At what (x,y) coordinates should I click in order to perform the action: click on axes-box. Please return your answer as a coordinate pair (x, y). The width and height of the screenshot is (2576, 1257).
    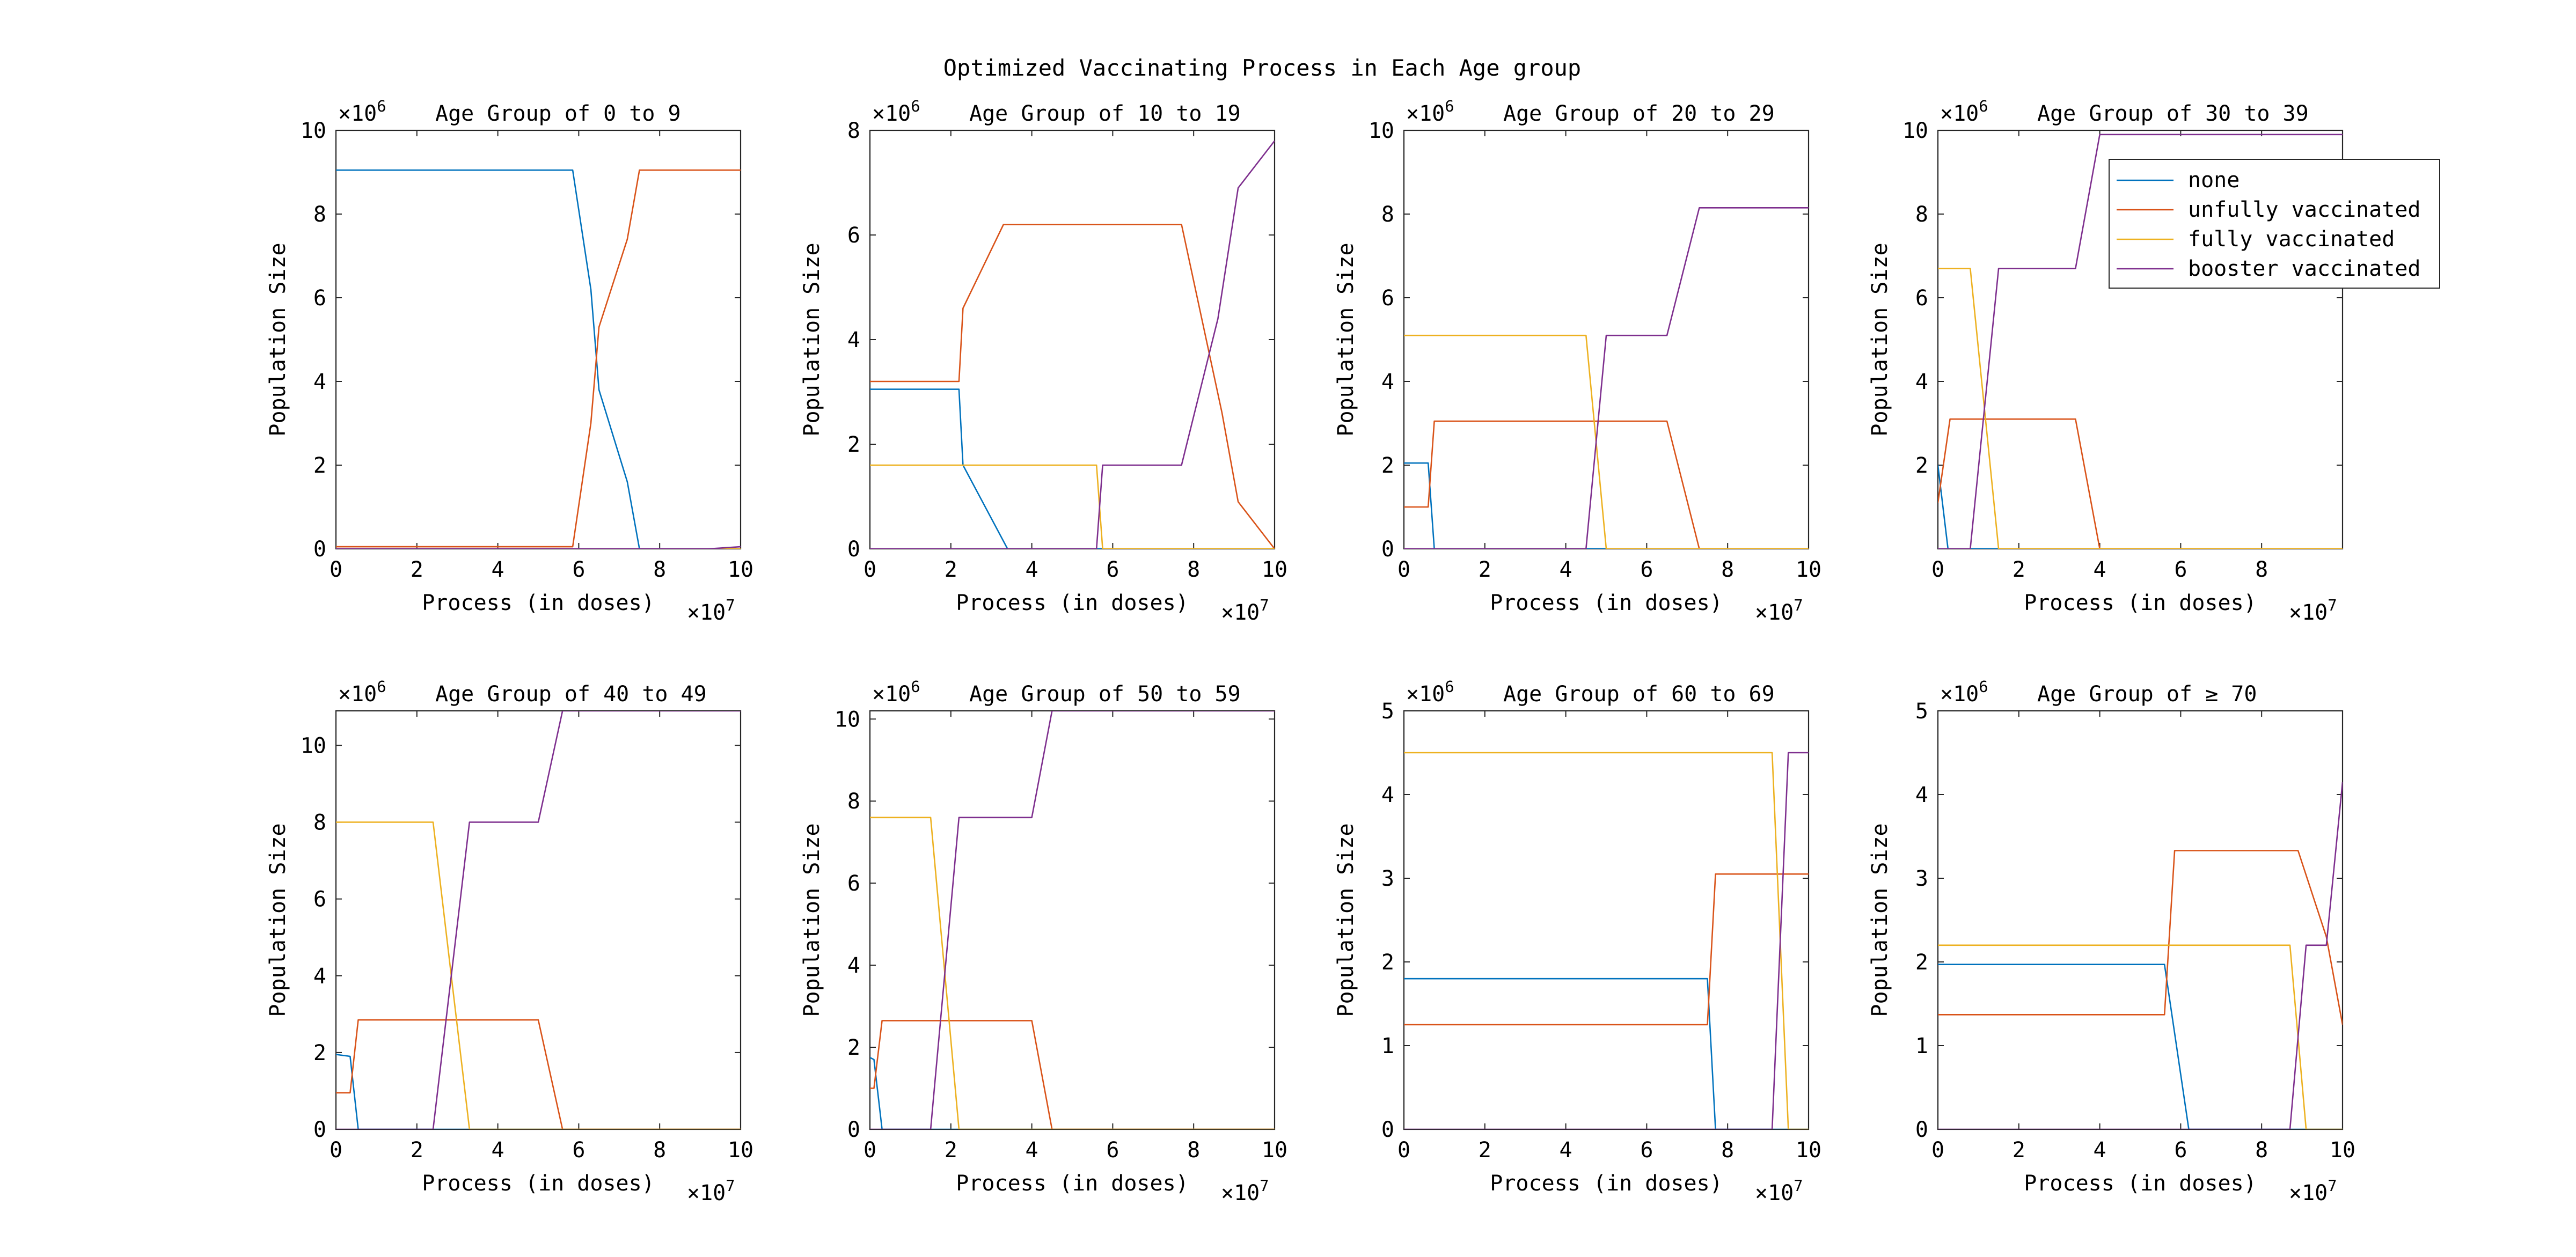
    Looking at the image, I should click on (538, 339).